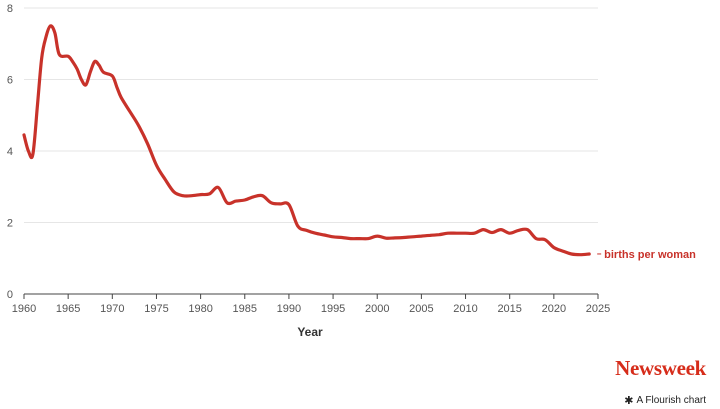  I want to click on x-tick-label: 2005, so click(421, 309).